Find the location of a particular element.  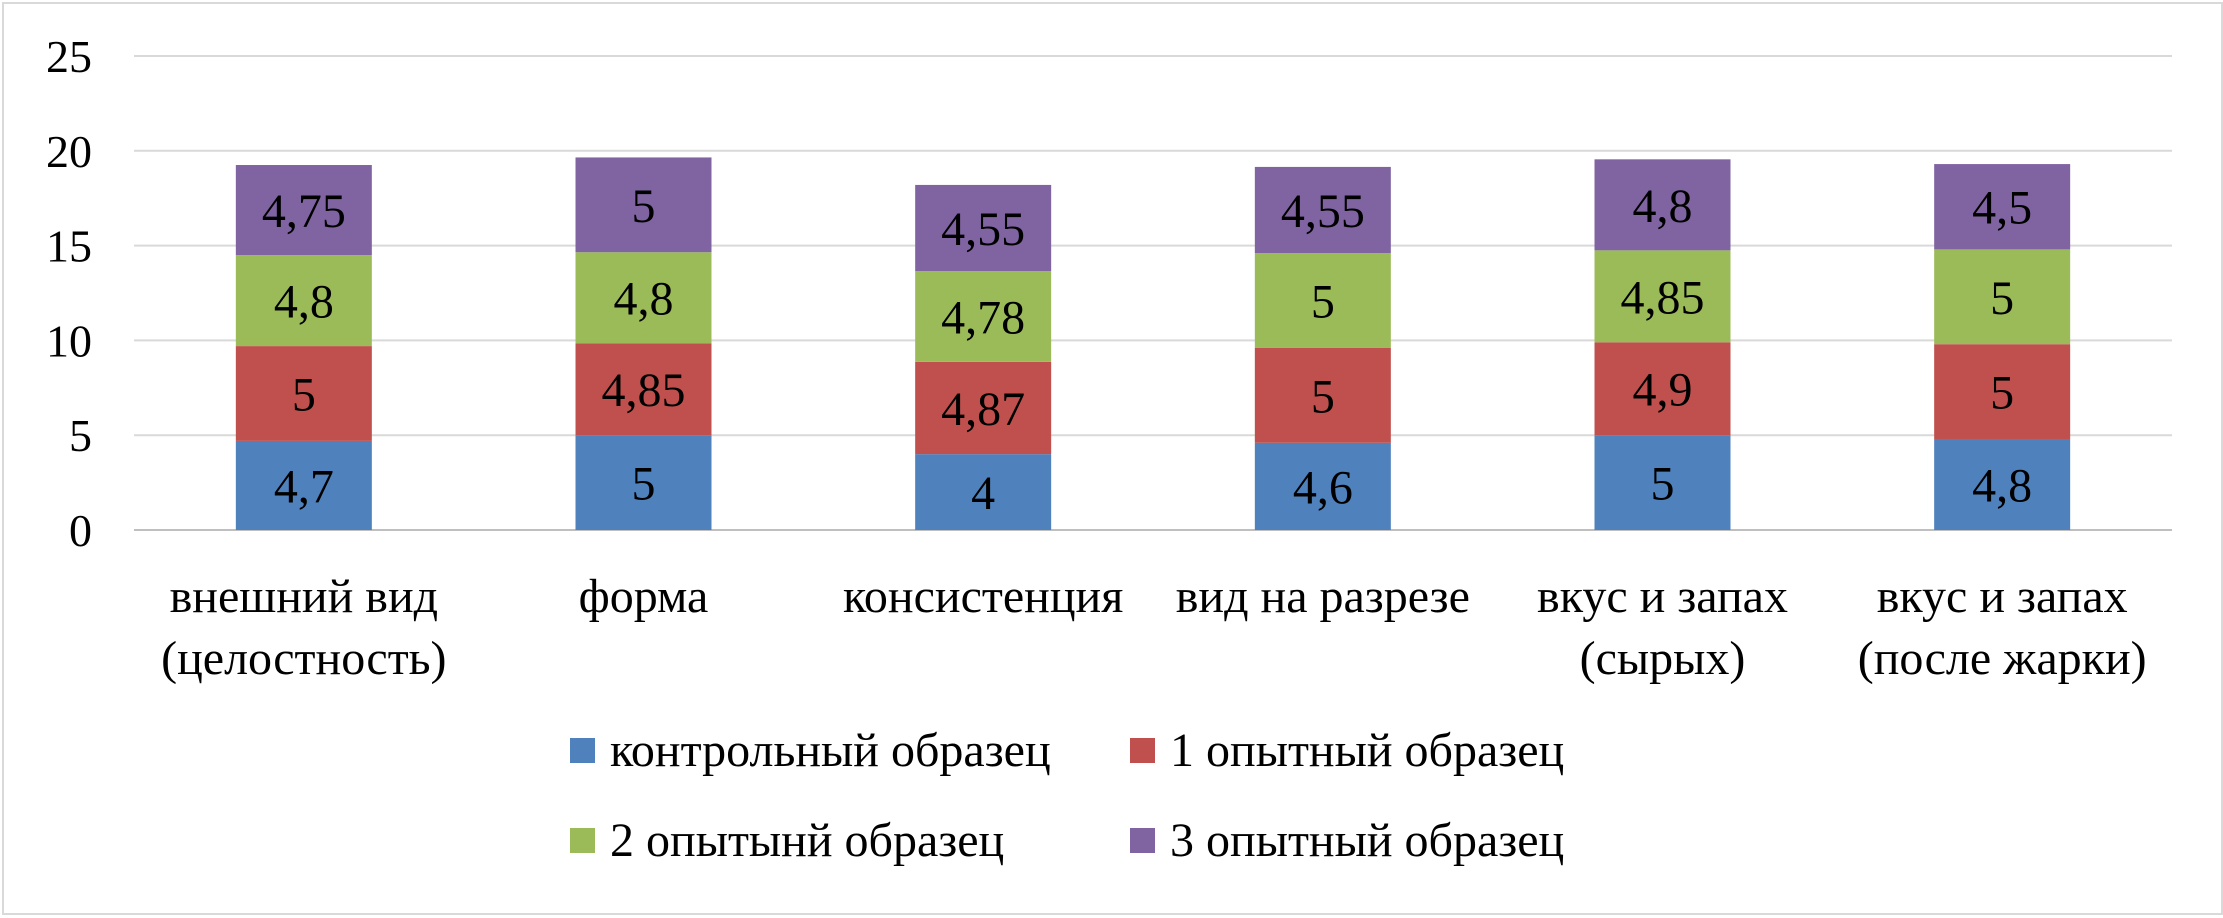

y-tick-label: 15 is located at coordinates (69, 246).